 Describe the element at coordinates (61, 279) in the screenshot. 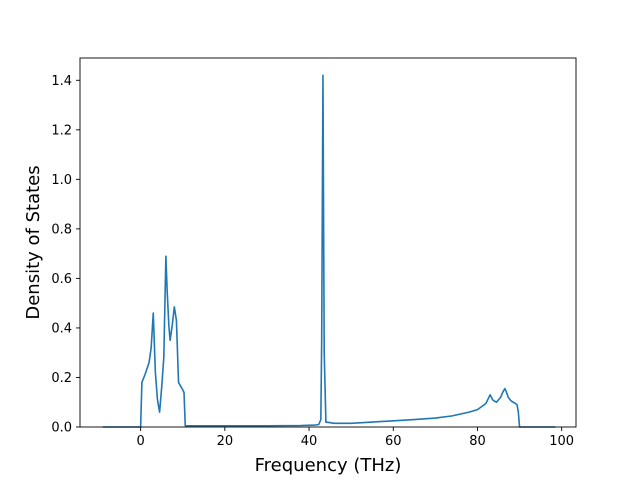

I see `y-tick-label: 0.6` at that location.